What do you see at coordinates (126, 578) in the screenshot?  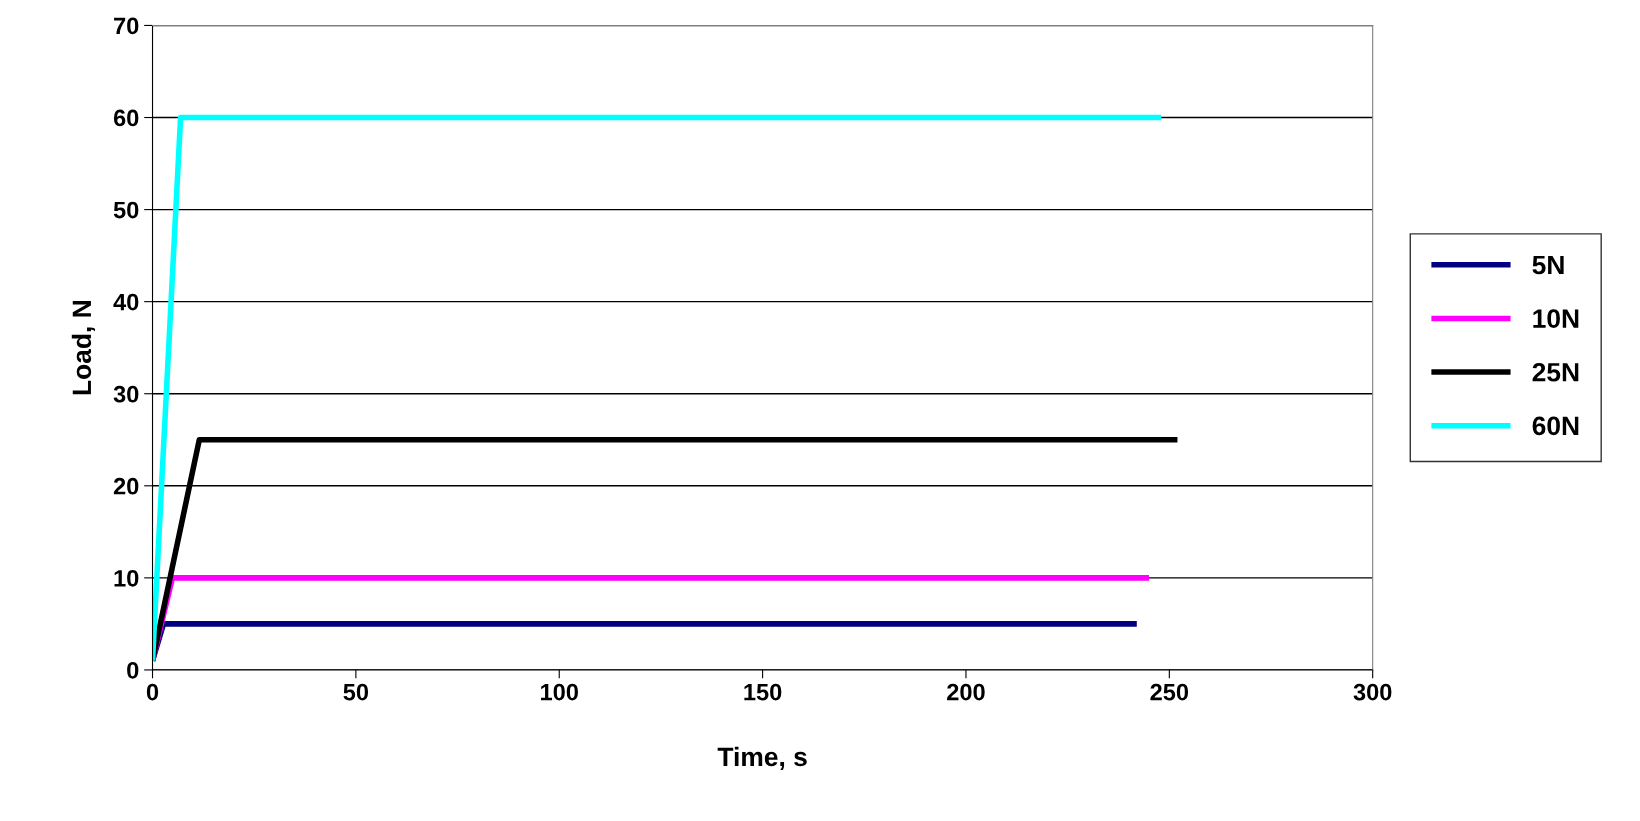 I see `y-tick-label: 10` at bounding box center [126, 578].